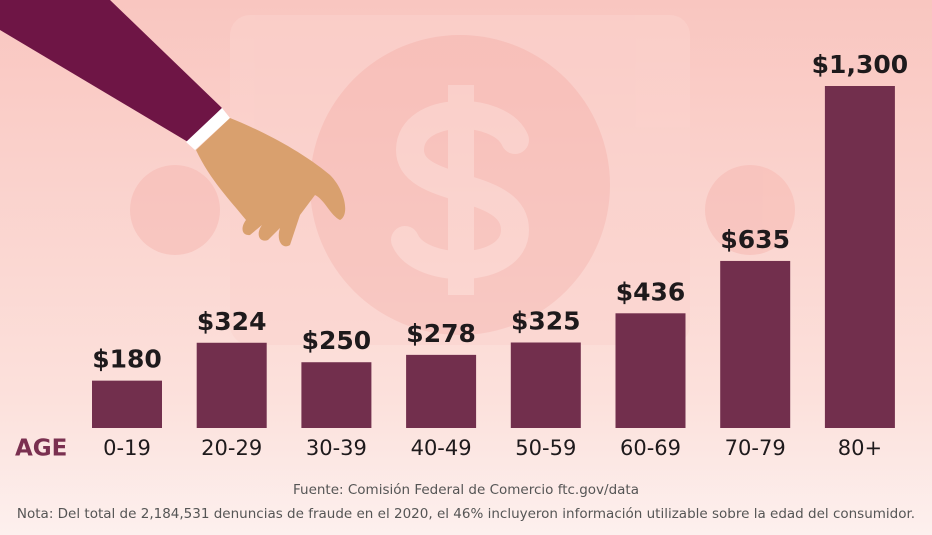  I want to click on axis-label: AGE, so click(41, 449).